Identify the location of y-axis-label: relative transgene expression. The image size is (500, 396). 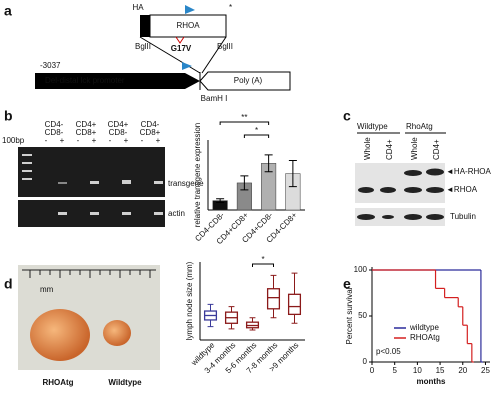
(197, 175).